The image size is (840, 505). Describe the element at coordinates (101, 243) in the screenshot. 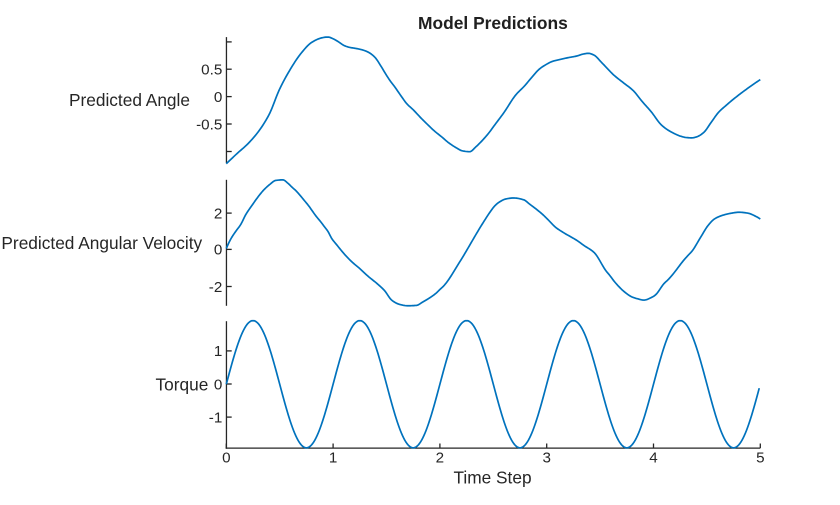

I see `svg-text: Predicted Angular Velocity` at that location.